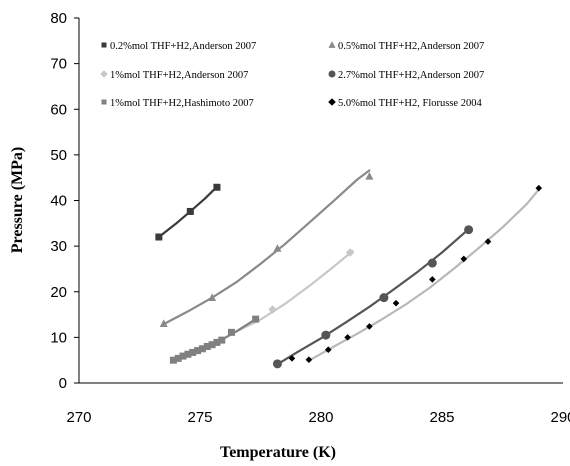  I want to click on legend-label-series-4: 2.7%mol THF+H2,Anderson 2007, so click(411, 75).